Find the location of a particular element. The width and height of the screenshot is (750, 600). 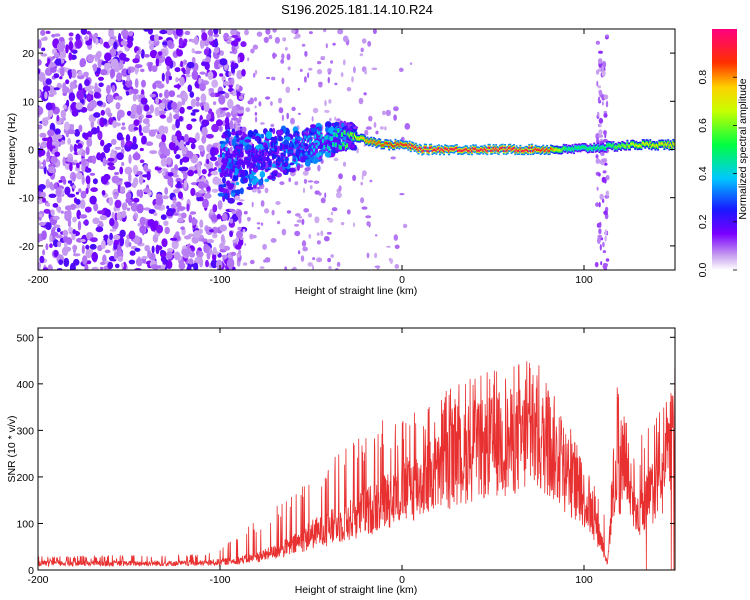

snr-y-axis-label: SNR (10 * v/v) is located at coordinates (12, 448).